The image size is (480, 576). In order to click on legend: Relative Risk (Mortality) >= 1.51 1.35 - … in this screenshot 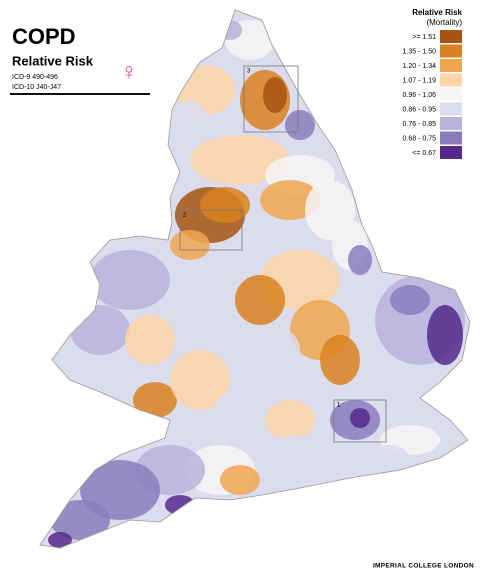, I will do `click(433, 83)`.